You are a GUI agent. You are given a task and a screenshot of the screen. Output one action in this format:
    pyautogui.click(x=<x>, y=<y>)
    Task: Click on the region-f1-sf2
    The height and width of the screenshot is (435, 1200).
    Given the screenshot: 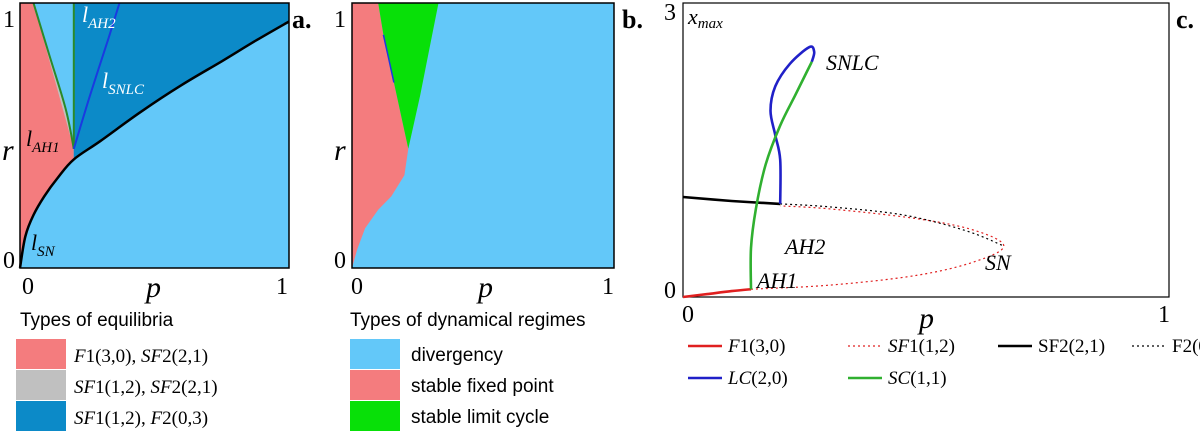 What is the action you would take?
    pyautogui.click(x=47, y=135)
    